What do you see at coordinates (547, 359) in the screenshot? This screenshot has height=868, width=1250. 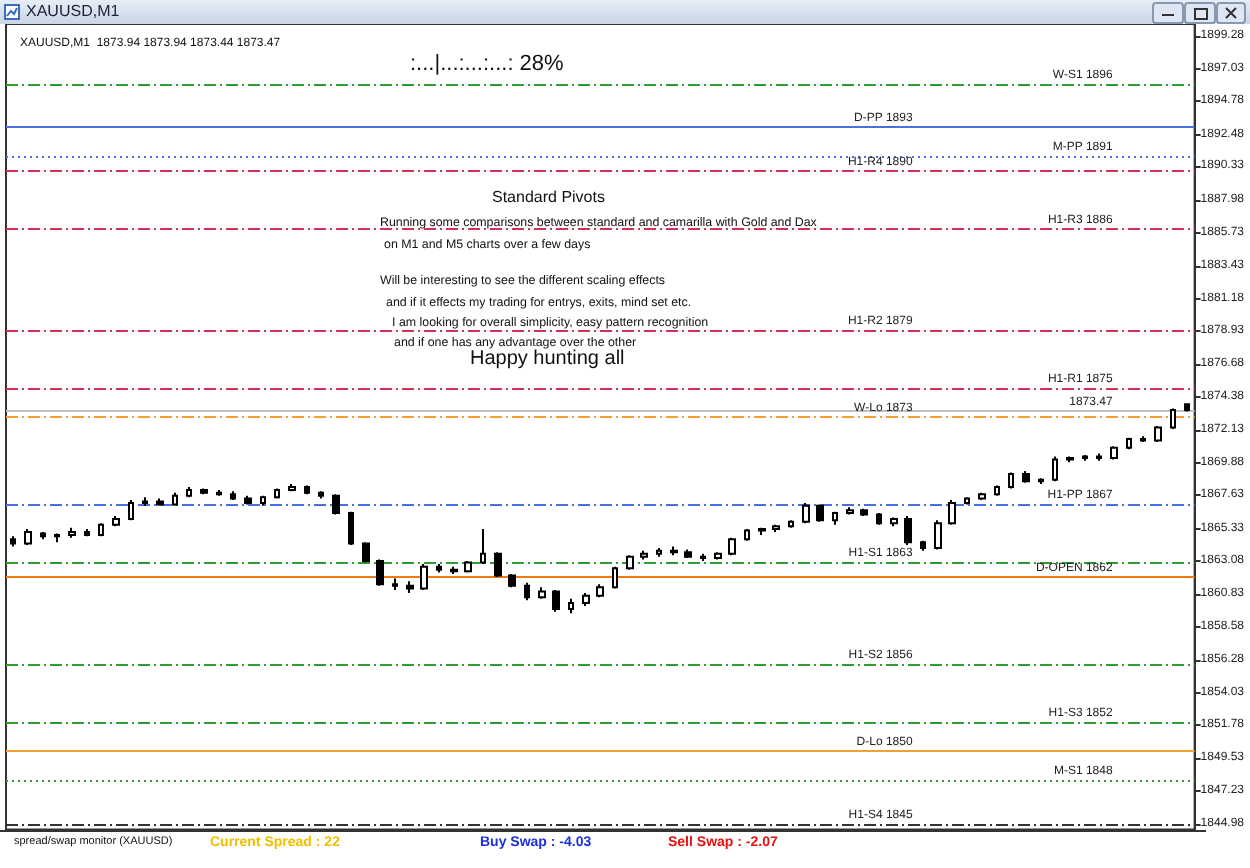 I see `annotation: Happy hunting all` at bounding box center [547, 359].